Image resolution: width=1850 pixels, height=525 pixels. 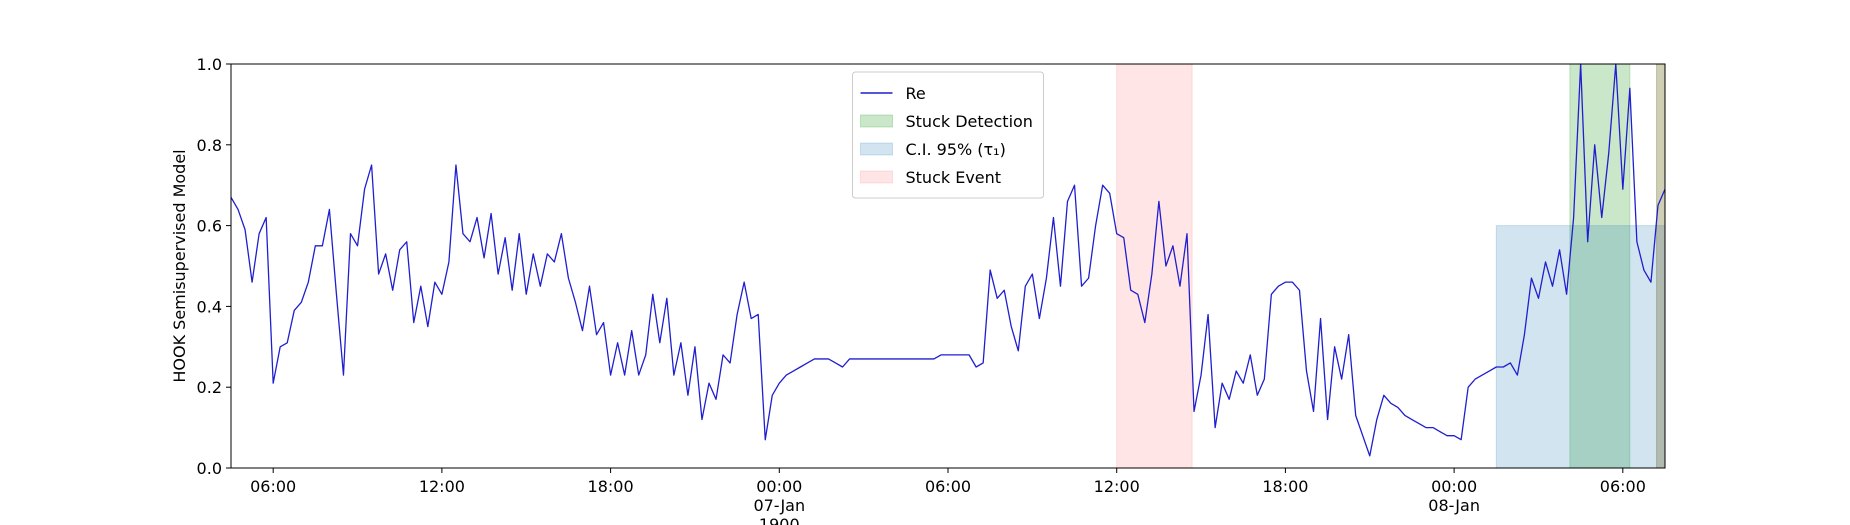 I want to click on x-tick-label-line: 08-Jan, so click(x=1454, y=505).